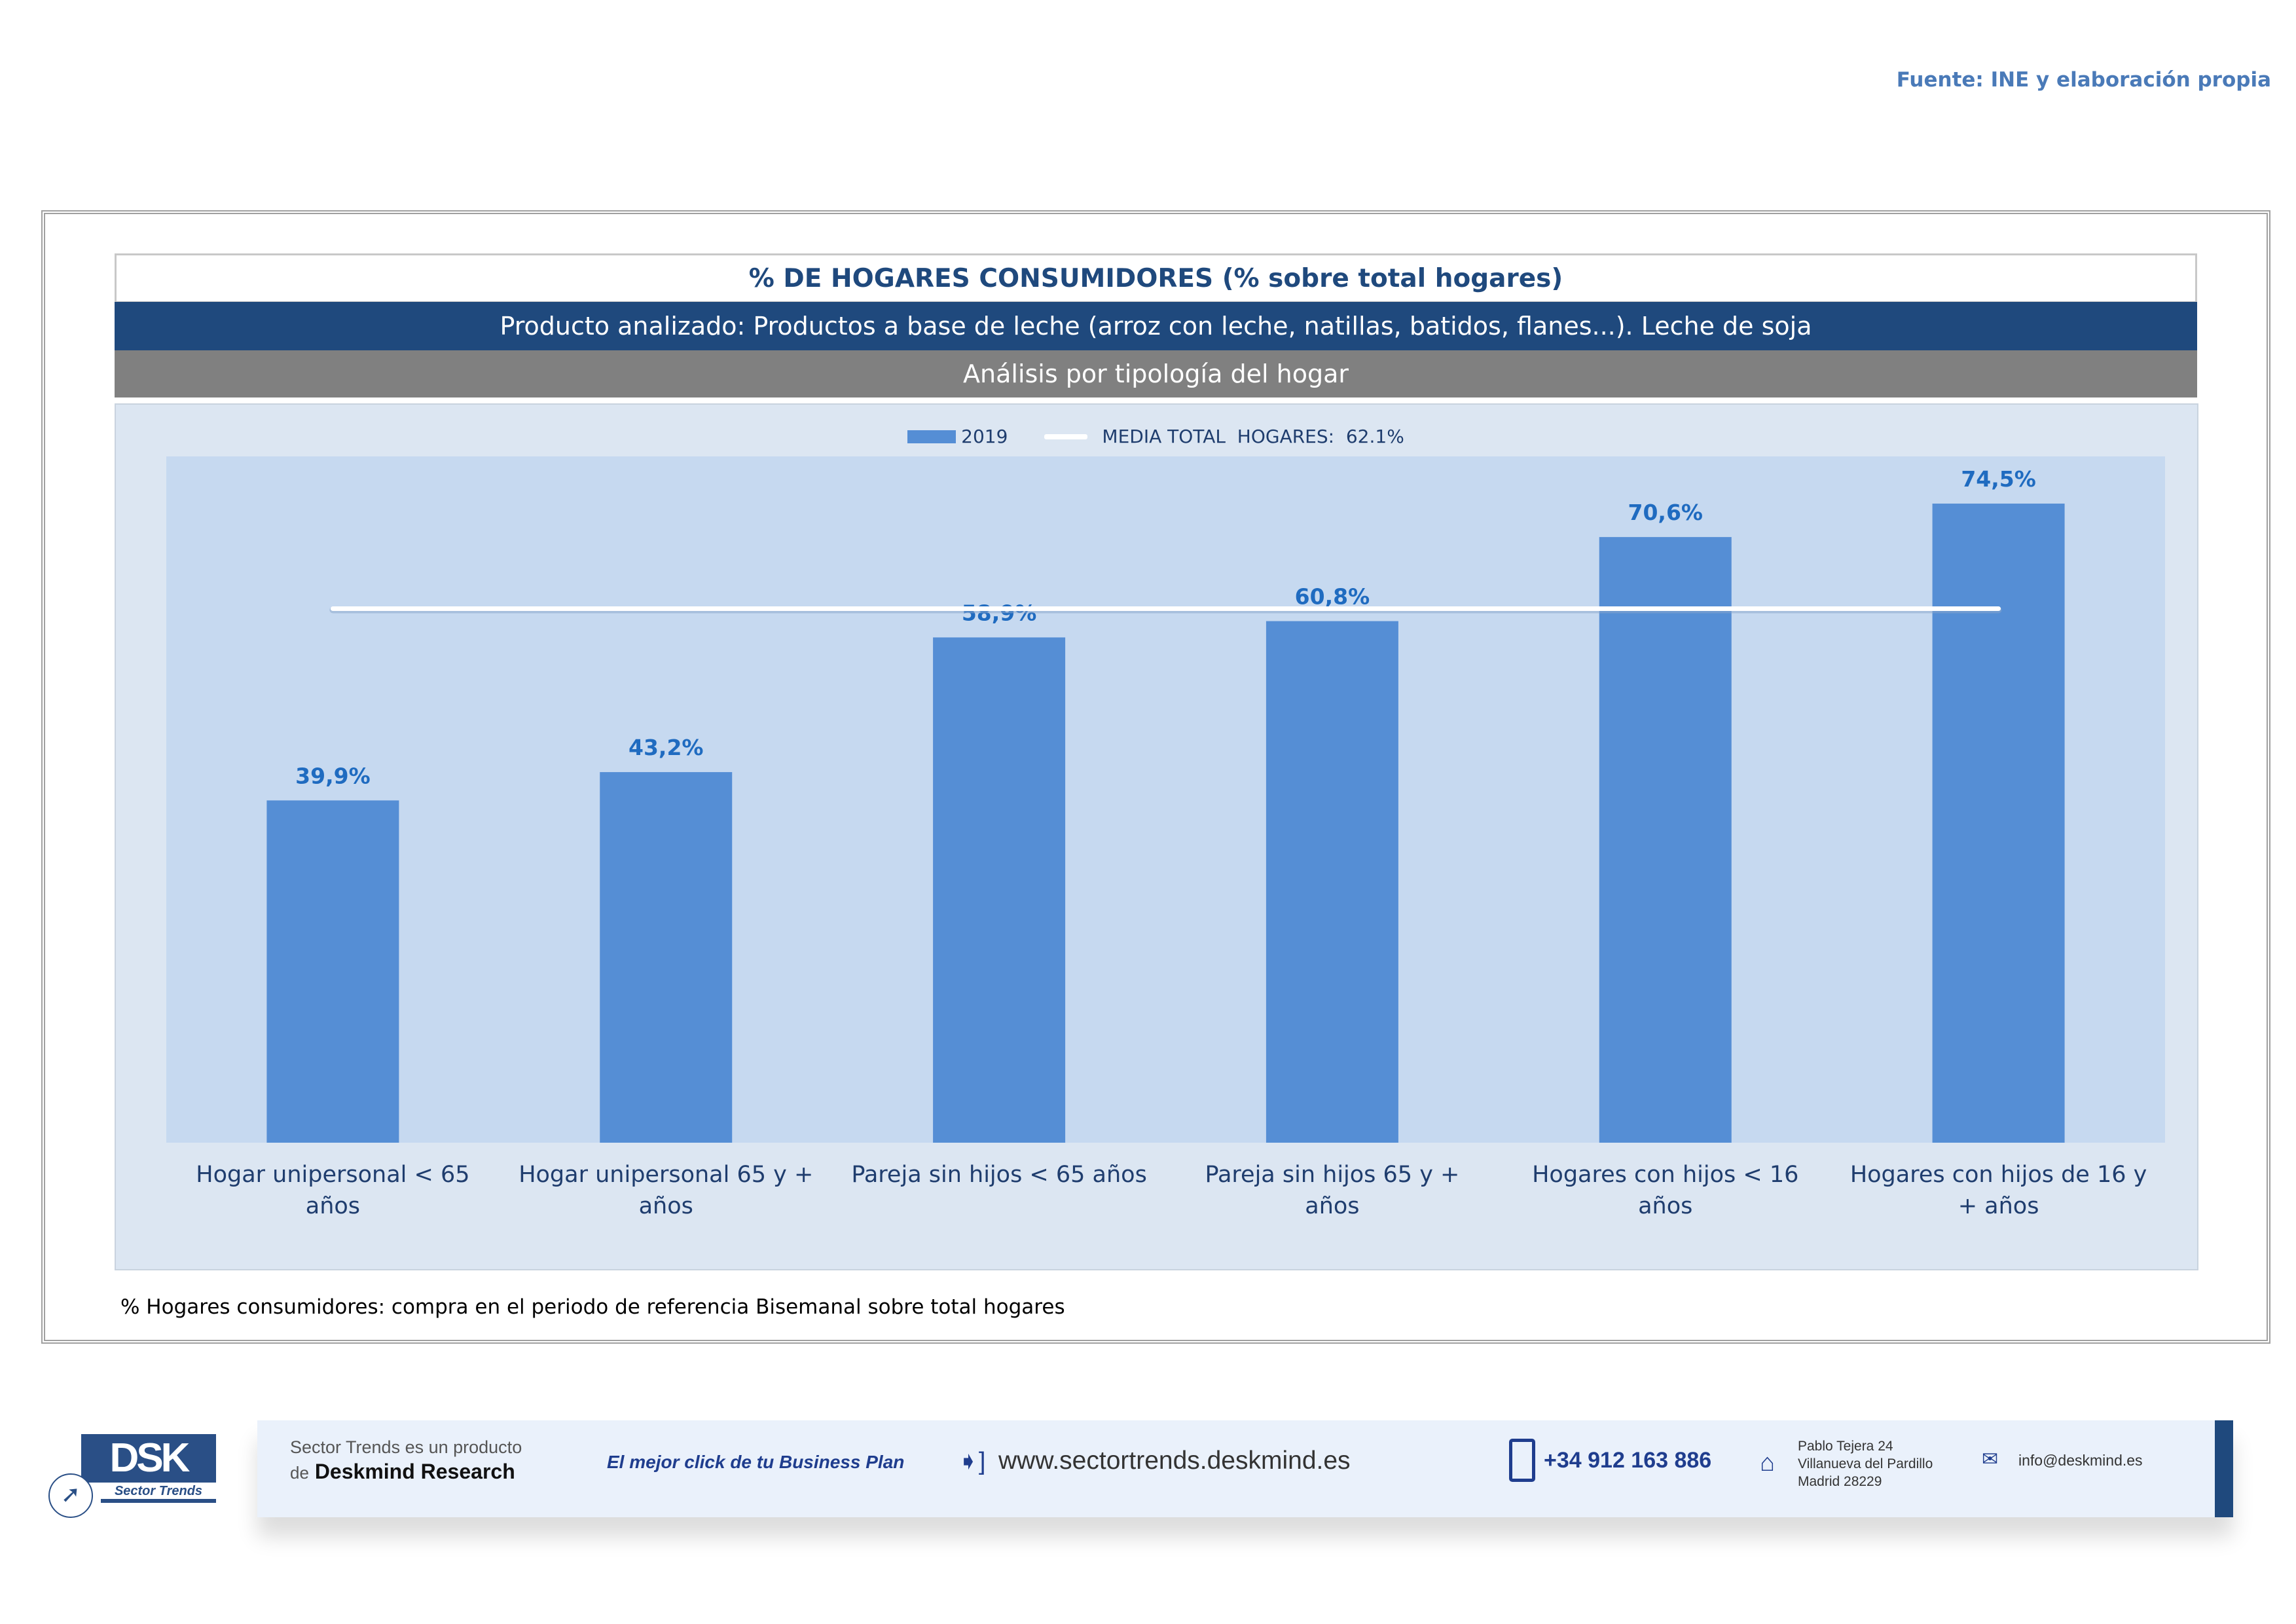  What do you see at coordinates (1998, 1190) in the screenshot?
I see `category-label: Hogares con hijos de 16 y + años` at bounding box center [1998, 1190].